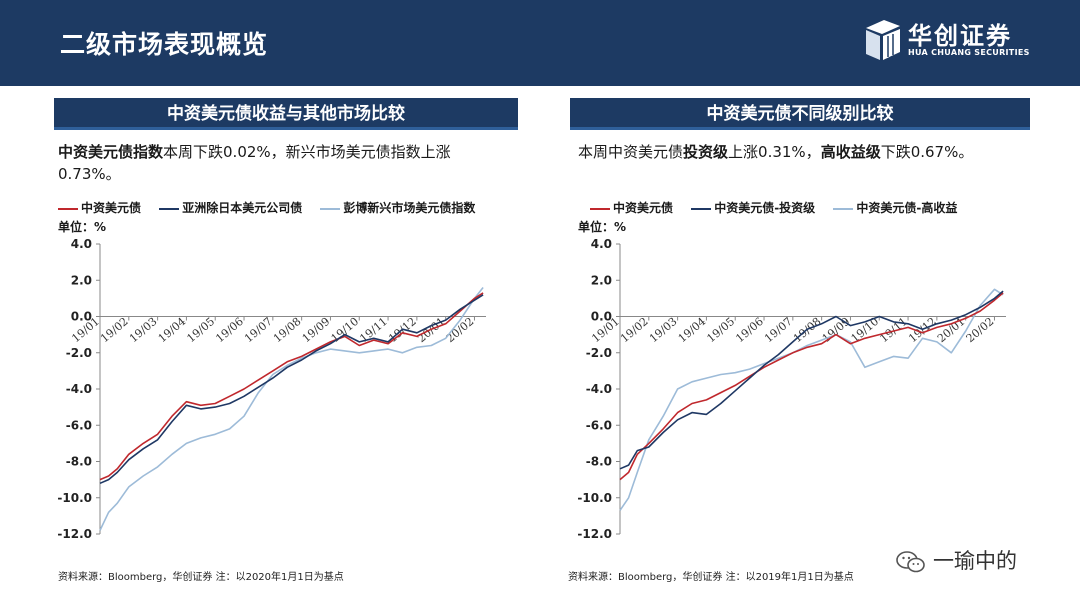 Image resolution: width=1080 pixels, height=608 pixels. I want to click on right-legend: 中资美元债 中资美元债-投资级 中资美元债-高收益, so click(780, 208).